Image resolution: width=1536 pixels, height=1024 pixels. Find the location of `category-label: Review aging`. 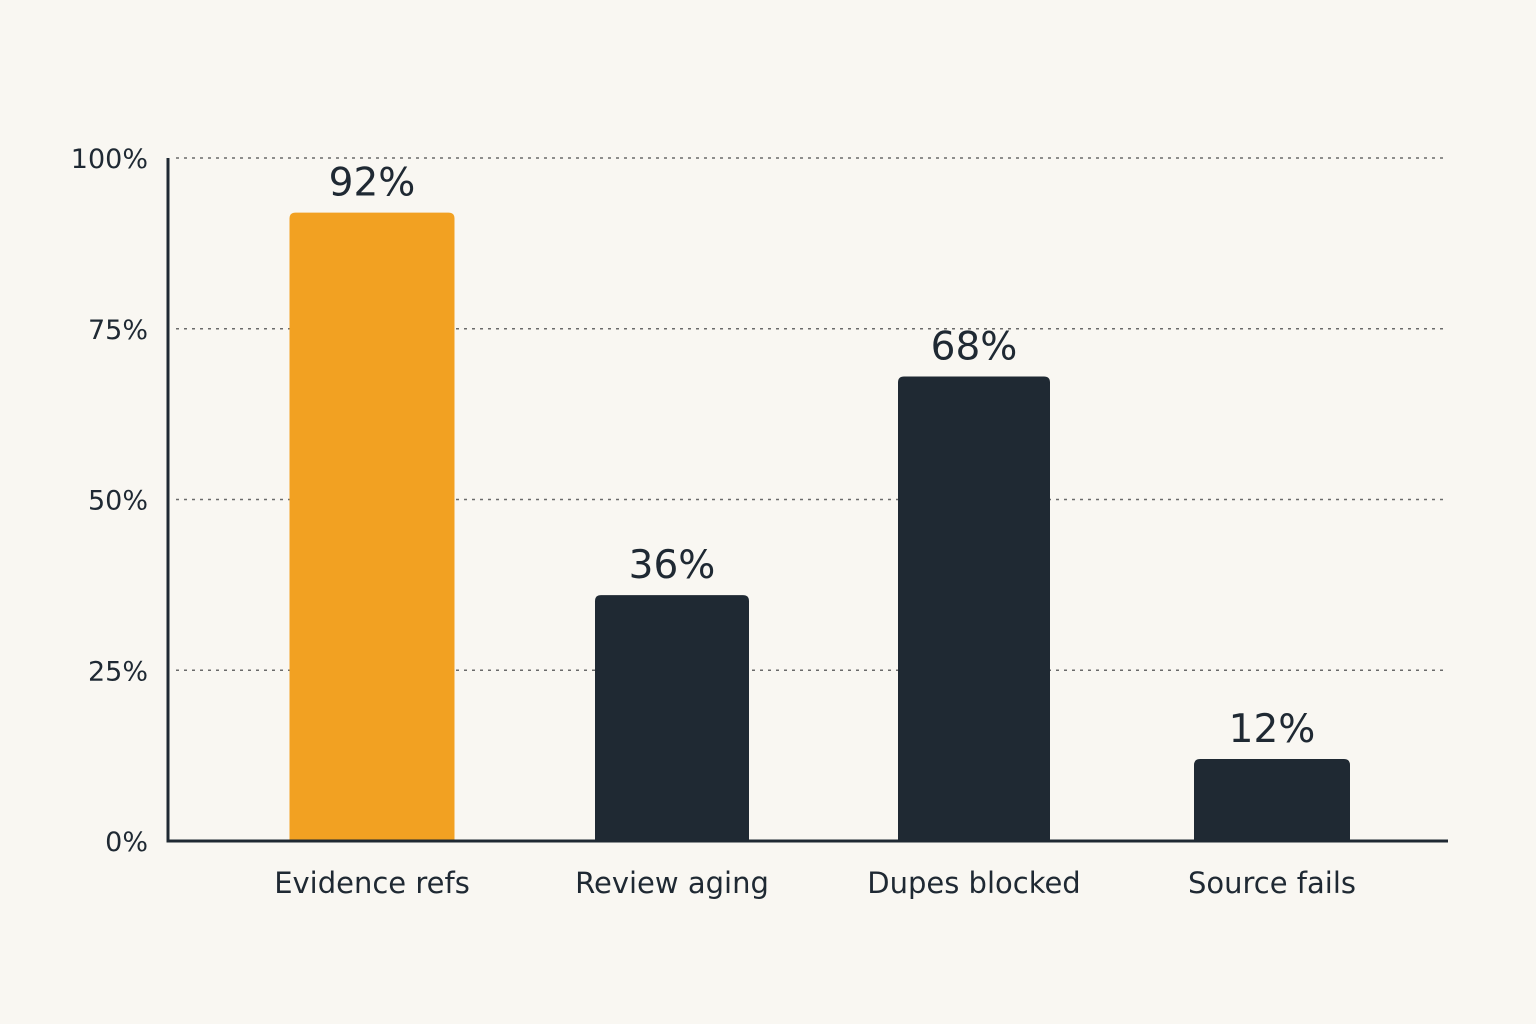

category-label: Review aging is located at coordinates (672, 883).